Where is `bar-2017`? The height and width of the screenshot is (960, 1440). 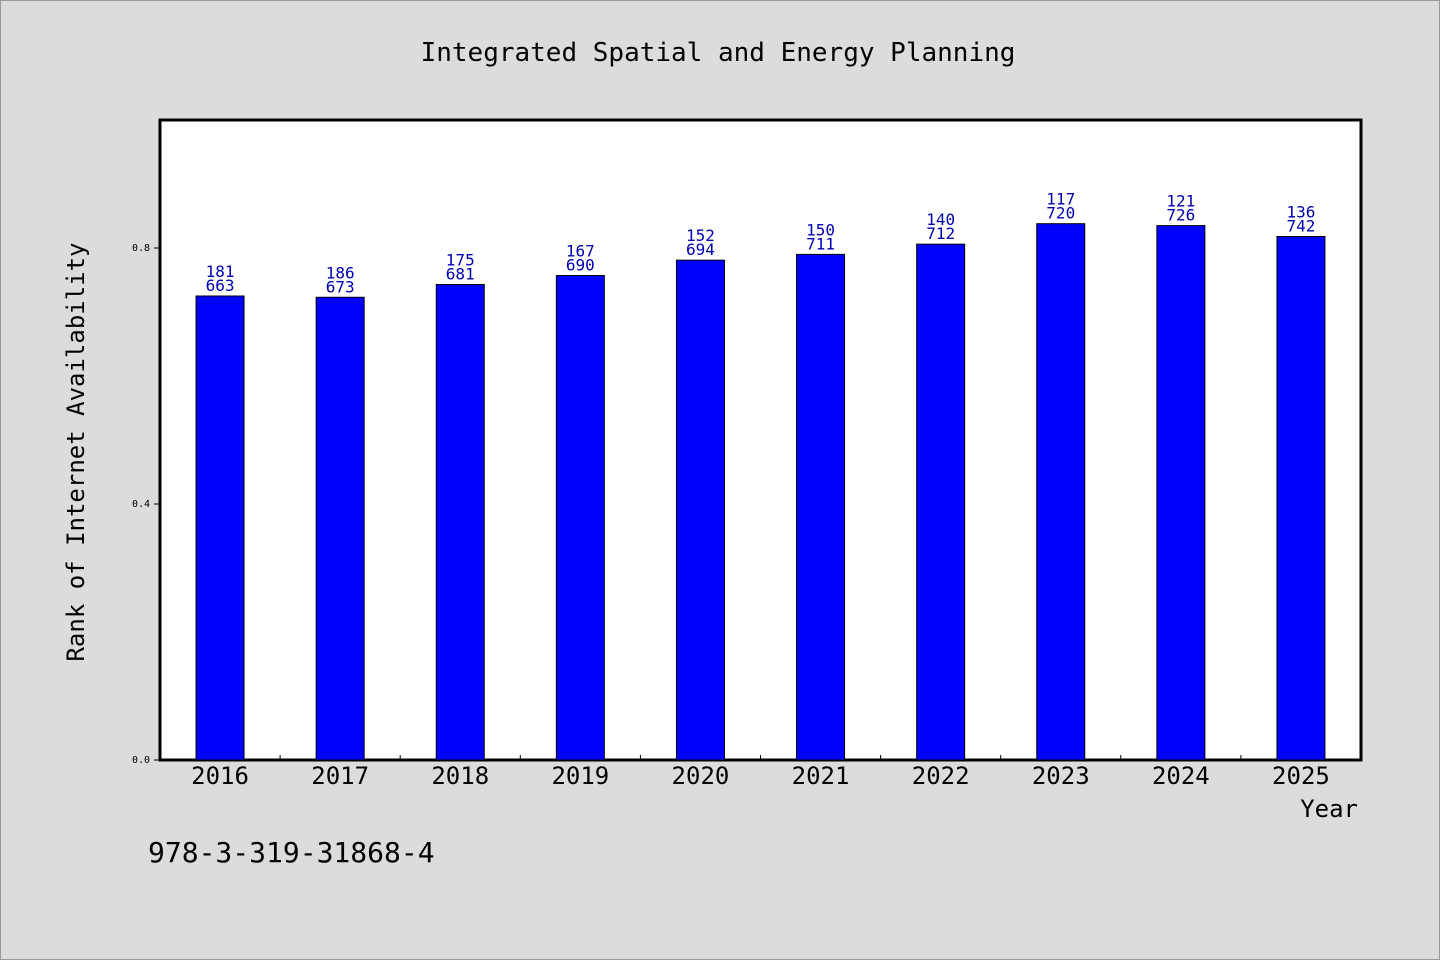 bar-2017 is located at coordinates (340, 528).